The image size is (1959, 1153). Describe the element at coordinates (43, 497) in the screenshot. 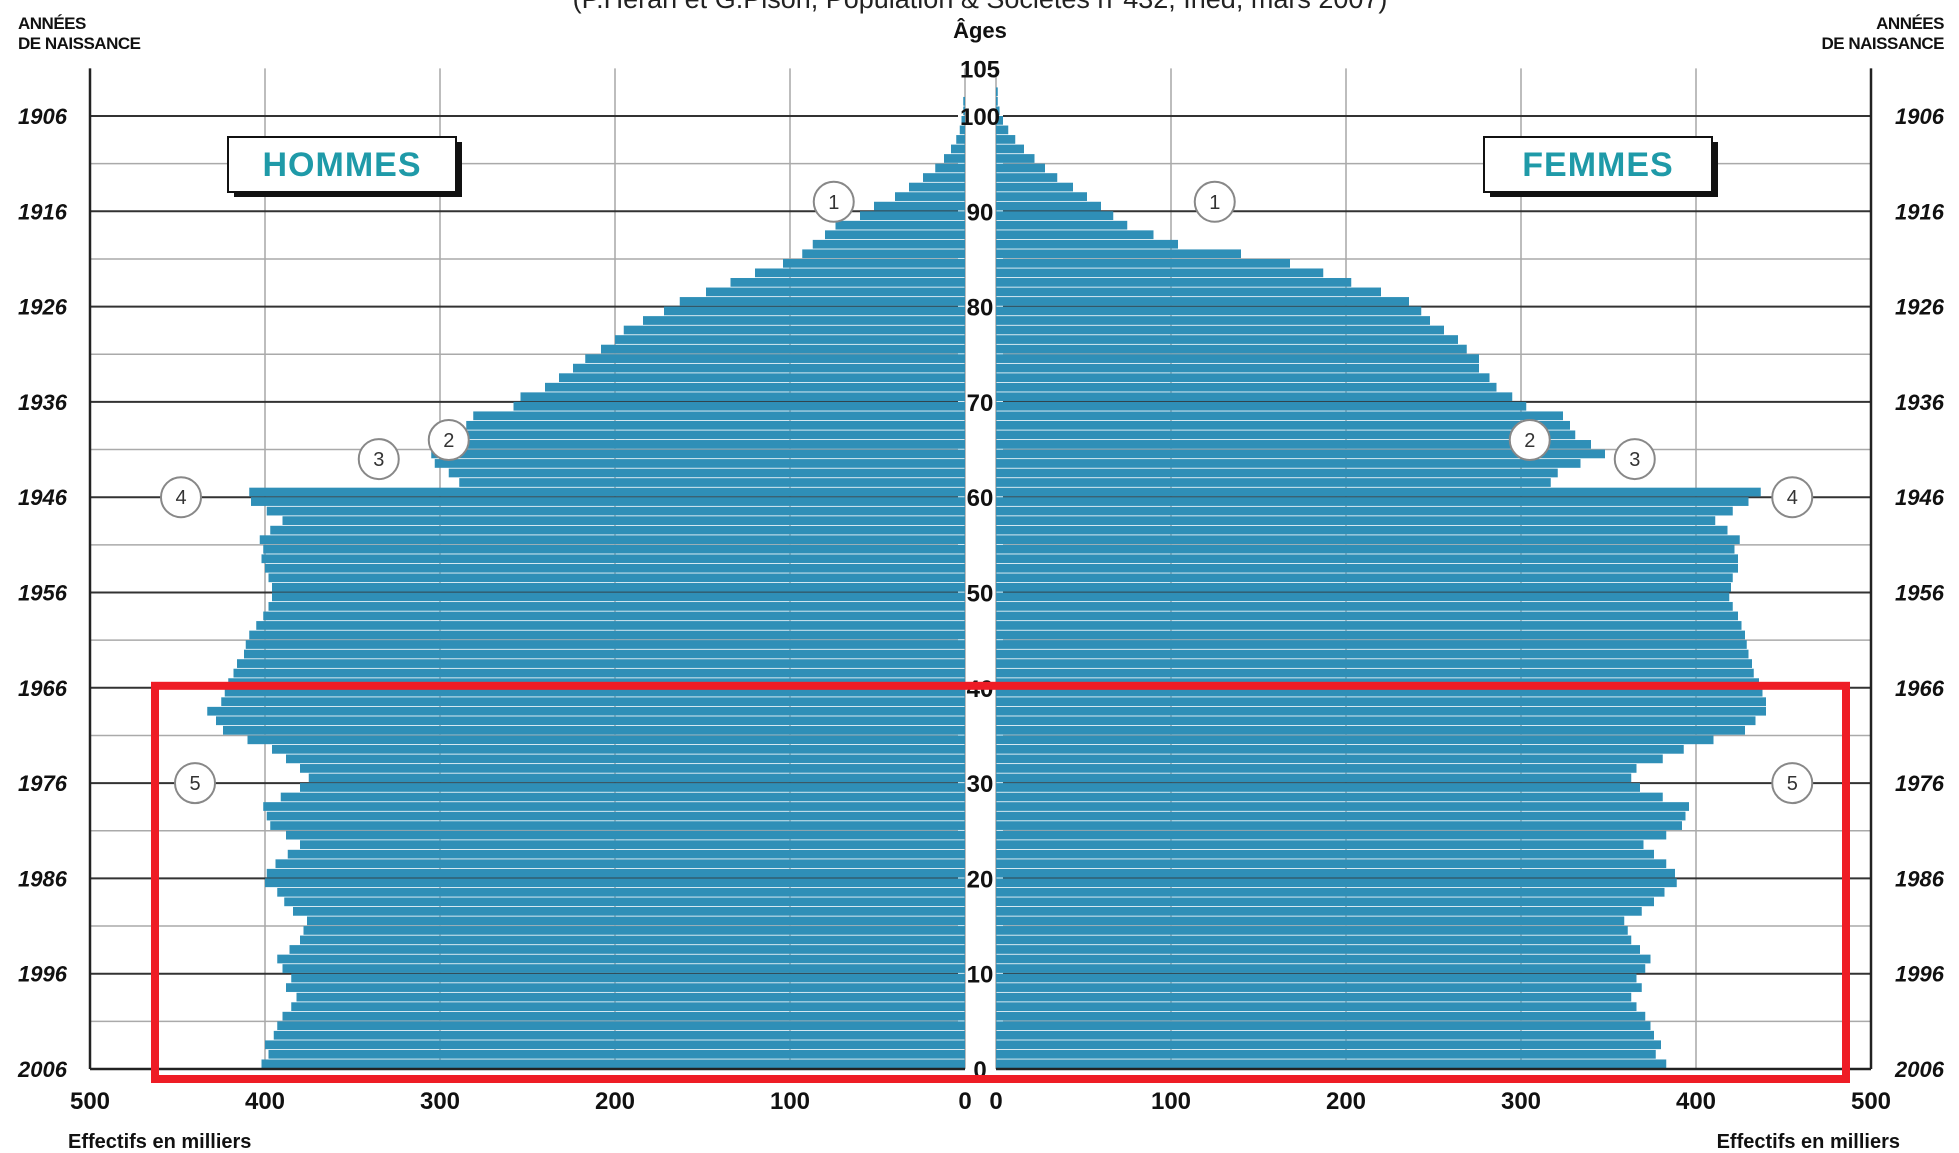

I see `birth-year-tick-left: 1946` at that location.